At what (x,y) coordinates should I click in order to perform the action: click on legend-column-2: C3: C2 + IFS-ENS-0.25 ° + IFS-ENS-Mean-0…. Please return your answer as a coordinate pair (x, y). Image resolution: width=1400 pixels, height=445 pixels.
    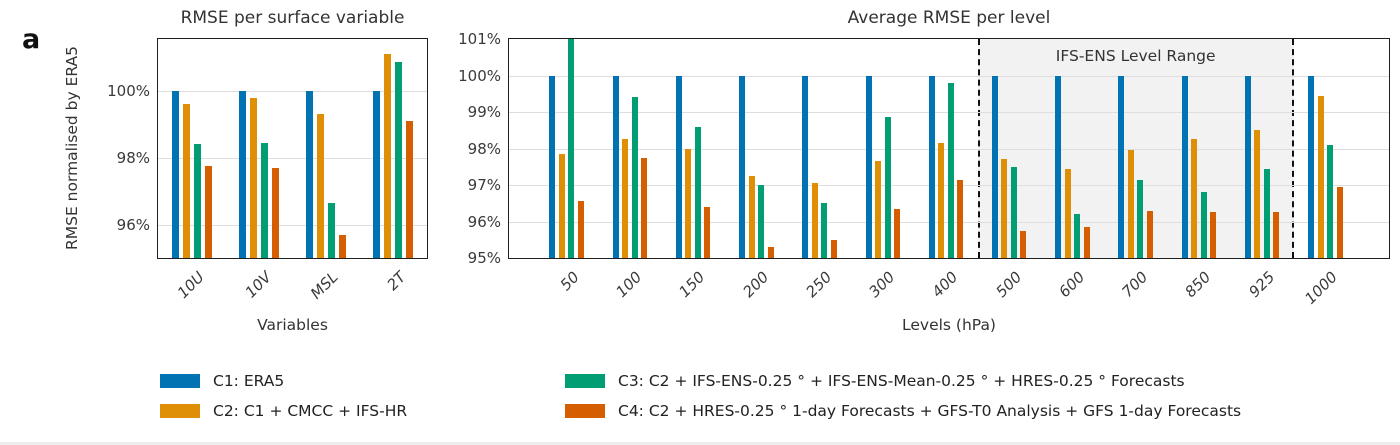
    Looking at the image, I should click on (903, 400).